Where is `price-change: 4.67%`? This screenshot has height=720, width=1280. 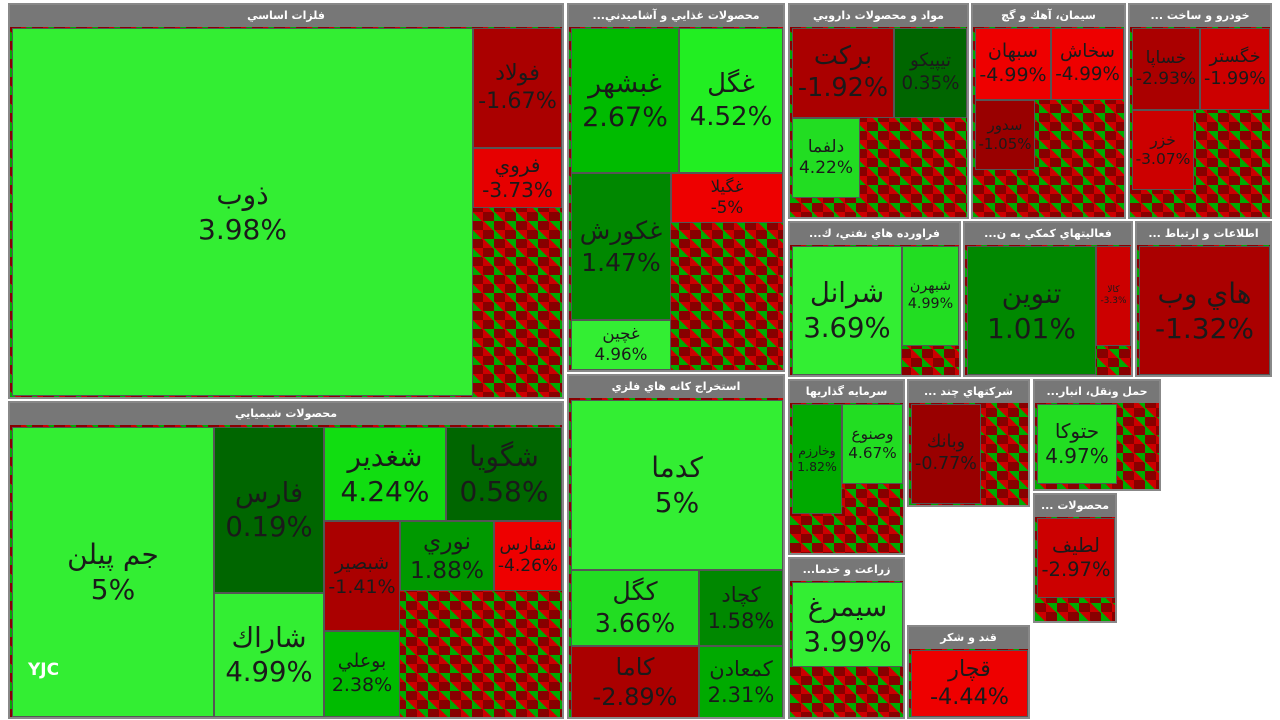 price-change: 4.67% is located at coordinates (872, 453).